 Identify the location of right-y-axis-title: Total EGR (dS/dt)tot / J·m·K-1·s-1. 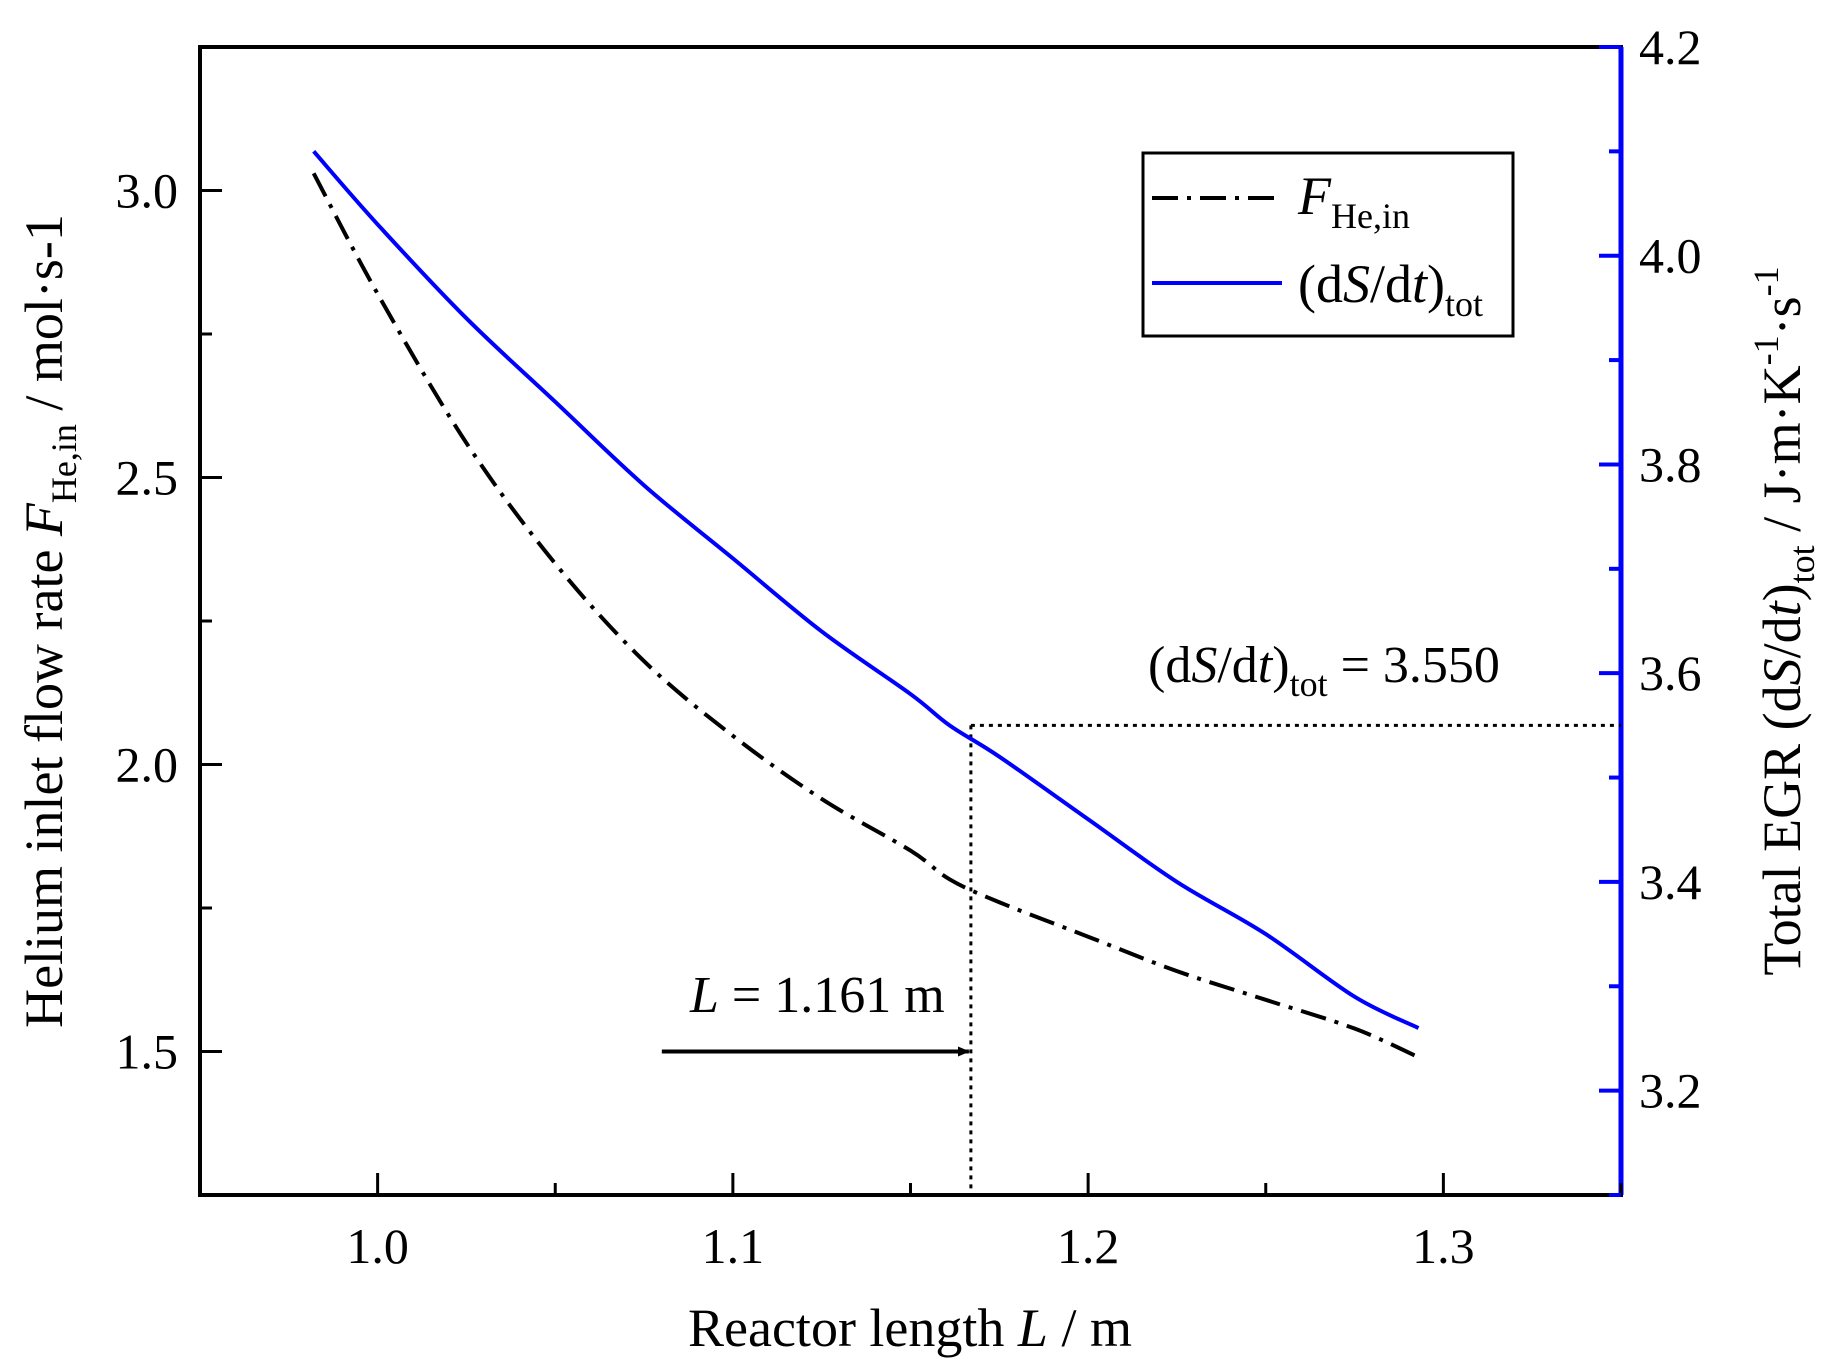
(1784, 620).